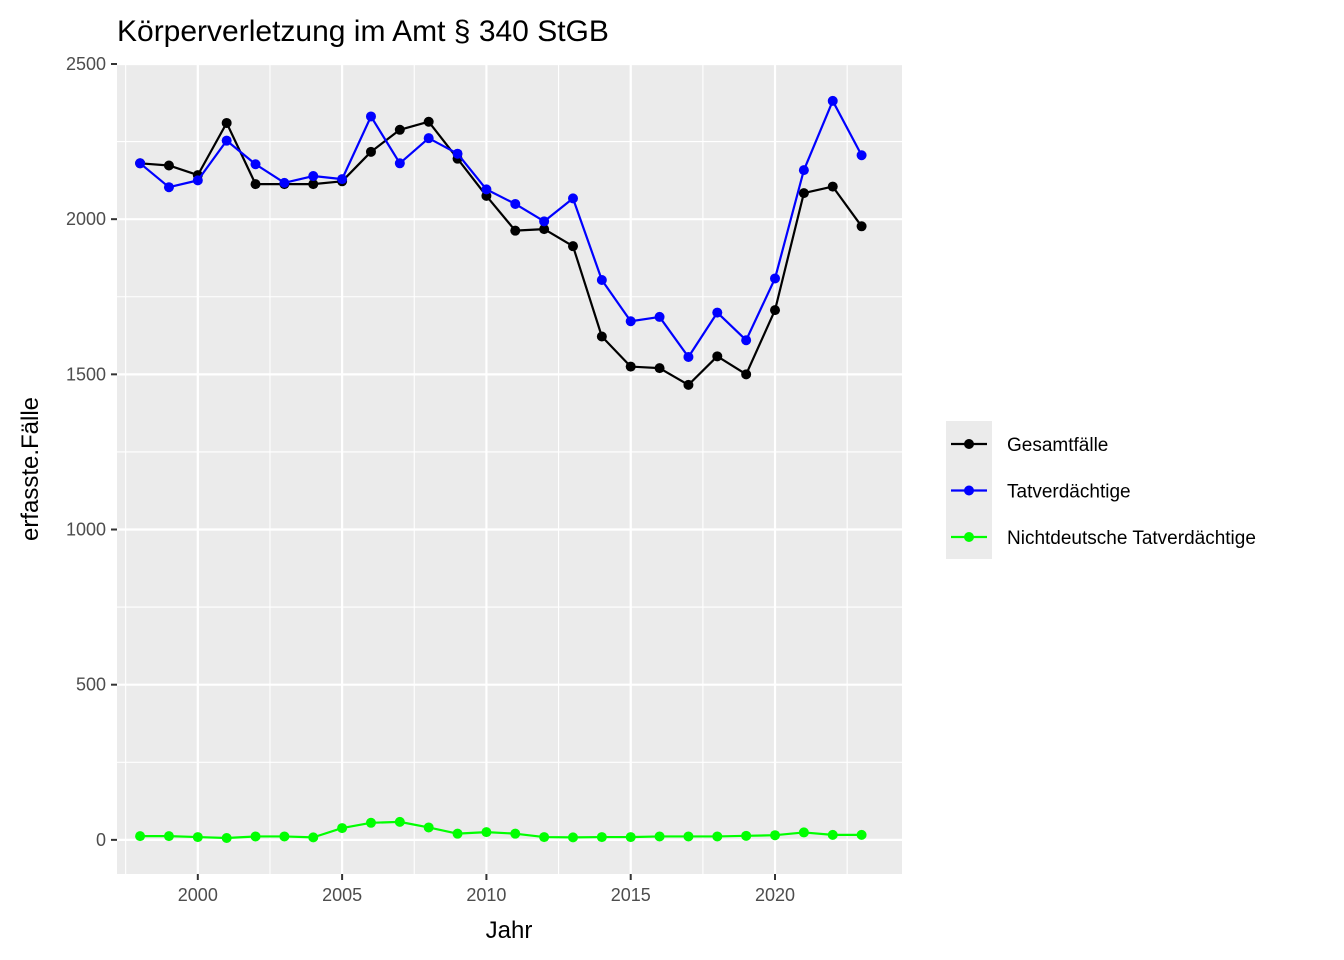 Image resolution: width=1344 pixels, height=960 pixels. What do you see at coordinates (86, 64) in the screenshot?
I see `y-tick-label: 2500` at bounding box center [86, 64].